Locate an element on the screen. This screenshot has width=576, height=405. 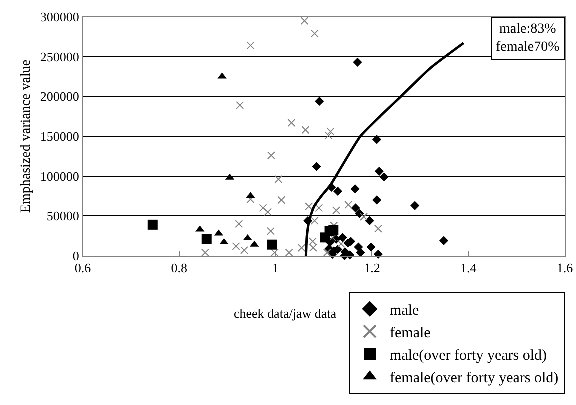
x-tick-label: 1.4 is located at coordinates (469, 268).